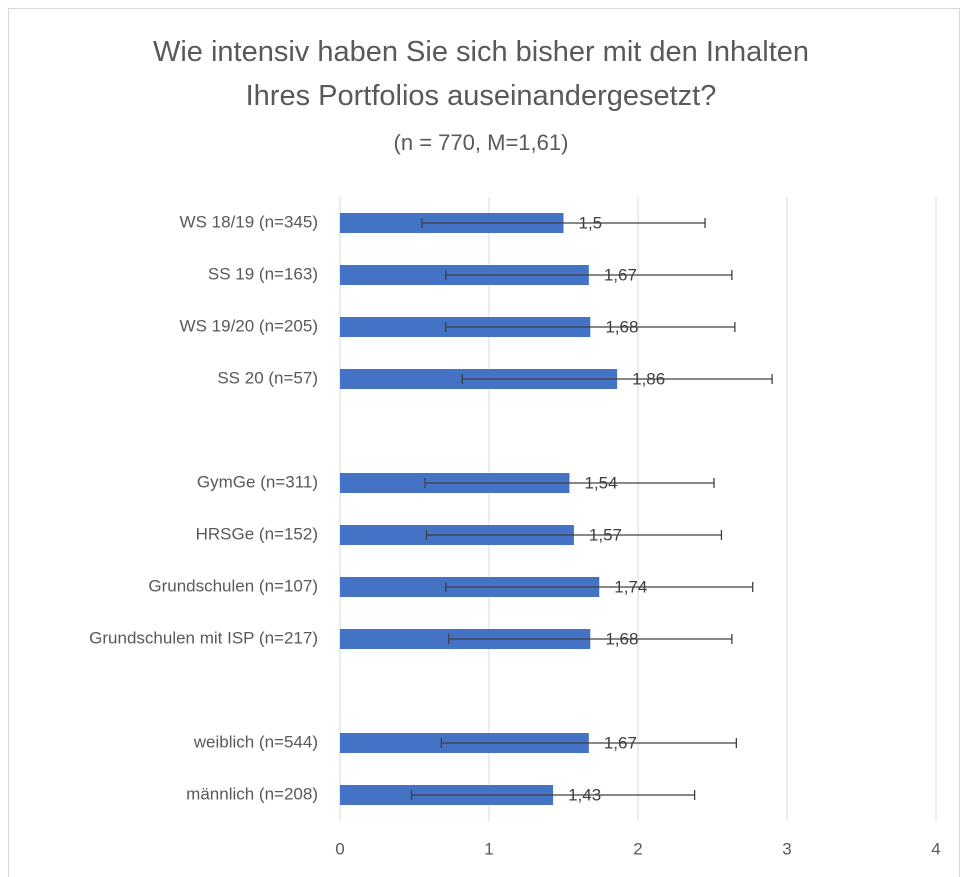  What do you see at coordinates (584, 794) in the screenshot?
I see `data-label: 1,43` at bounding box center [584, 794].